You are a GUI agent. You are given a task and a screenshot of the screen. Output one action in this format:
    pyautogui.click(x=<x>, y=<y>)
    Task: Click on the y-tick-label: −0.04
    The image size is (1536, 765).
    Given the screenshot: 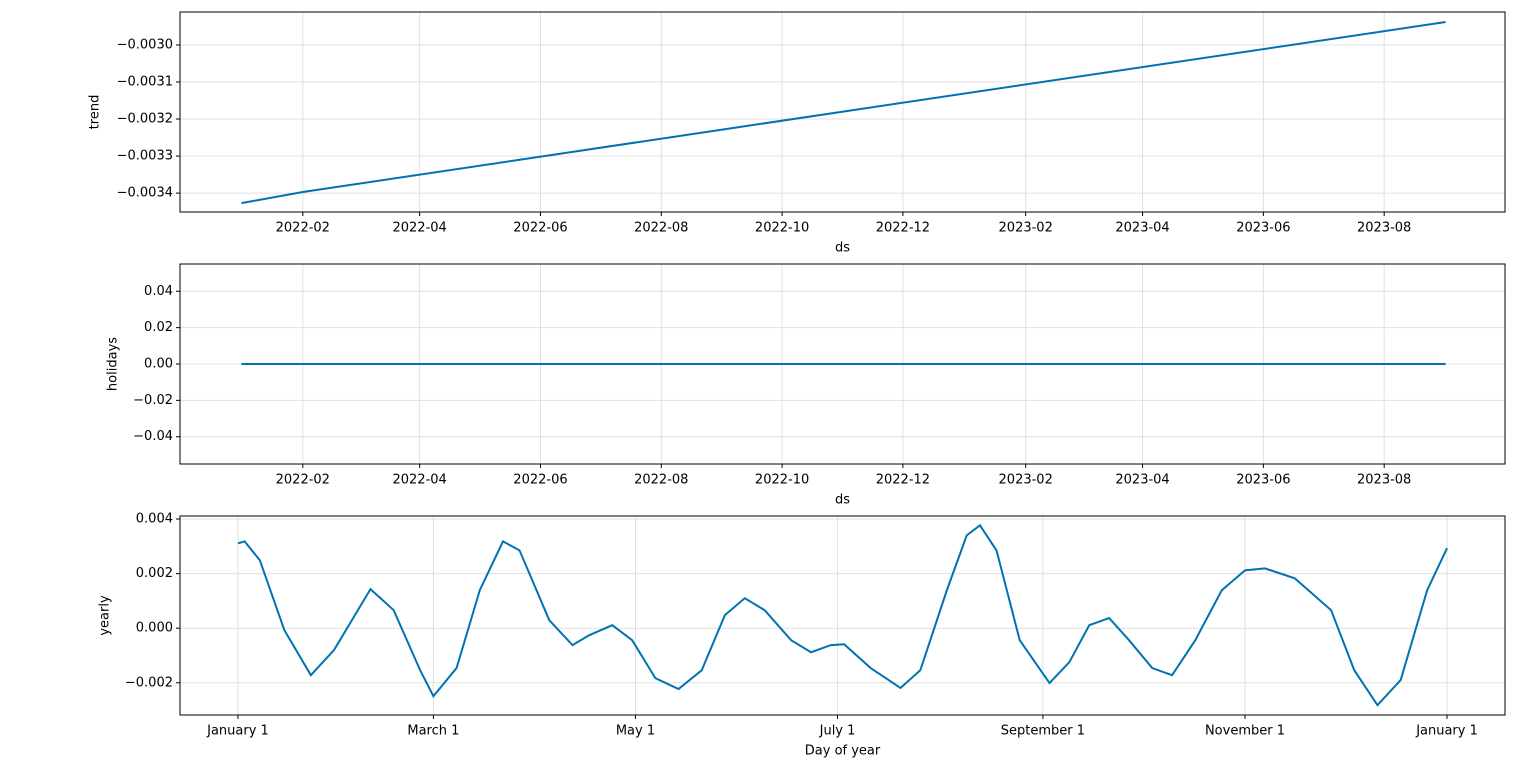 What is the action you would take?
    pyautogui.click(x=153, y=436)
    